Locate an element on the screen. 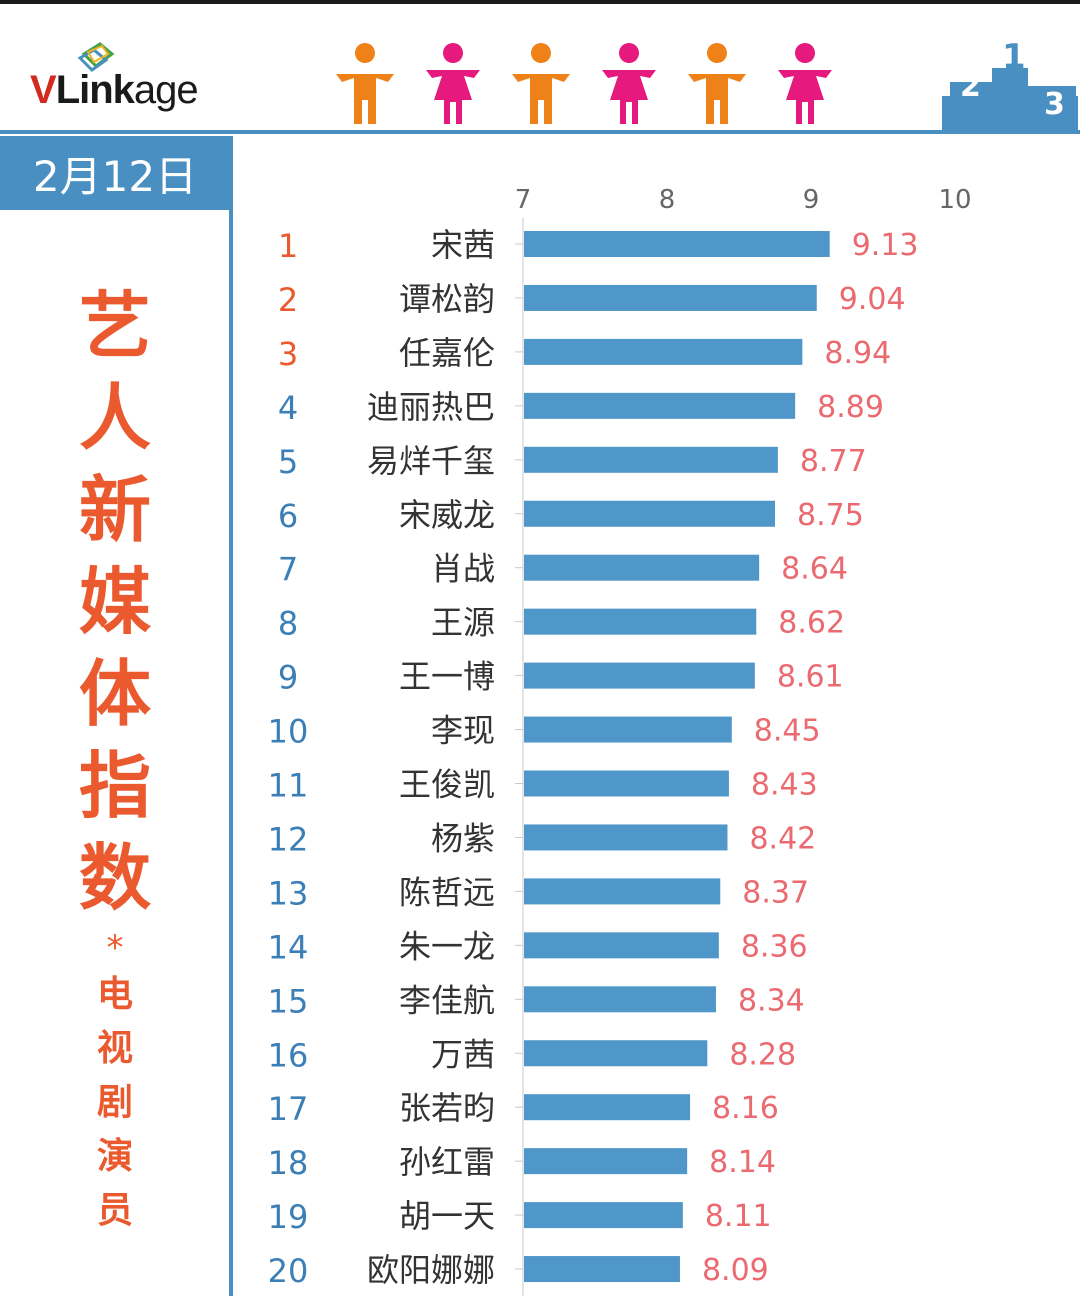 The height and width of the screenshot is (1296, 1080). x-tick-label: 9 is located at coordinates (811, 200).